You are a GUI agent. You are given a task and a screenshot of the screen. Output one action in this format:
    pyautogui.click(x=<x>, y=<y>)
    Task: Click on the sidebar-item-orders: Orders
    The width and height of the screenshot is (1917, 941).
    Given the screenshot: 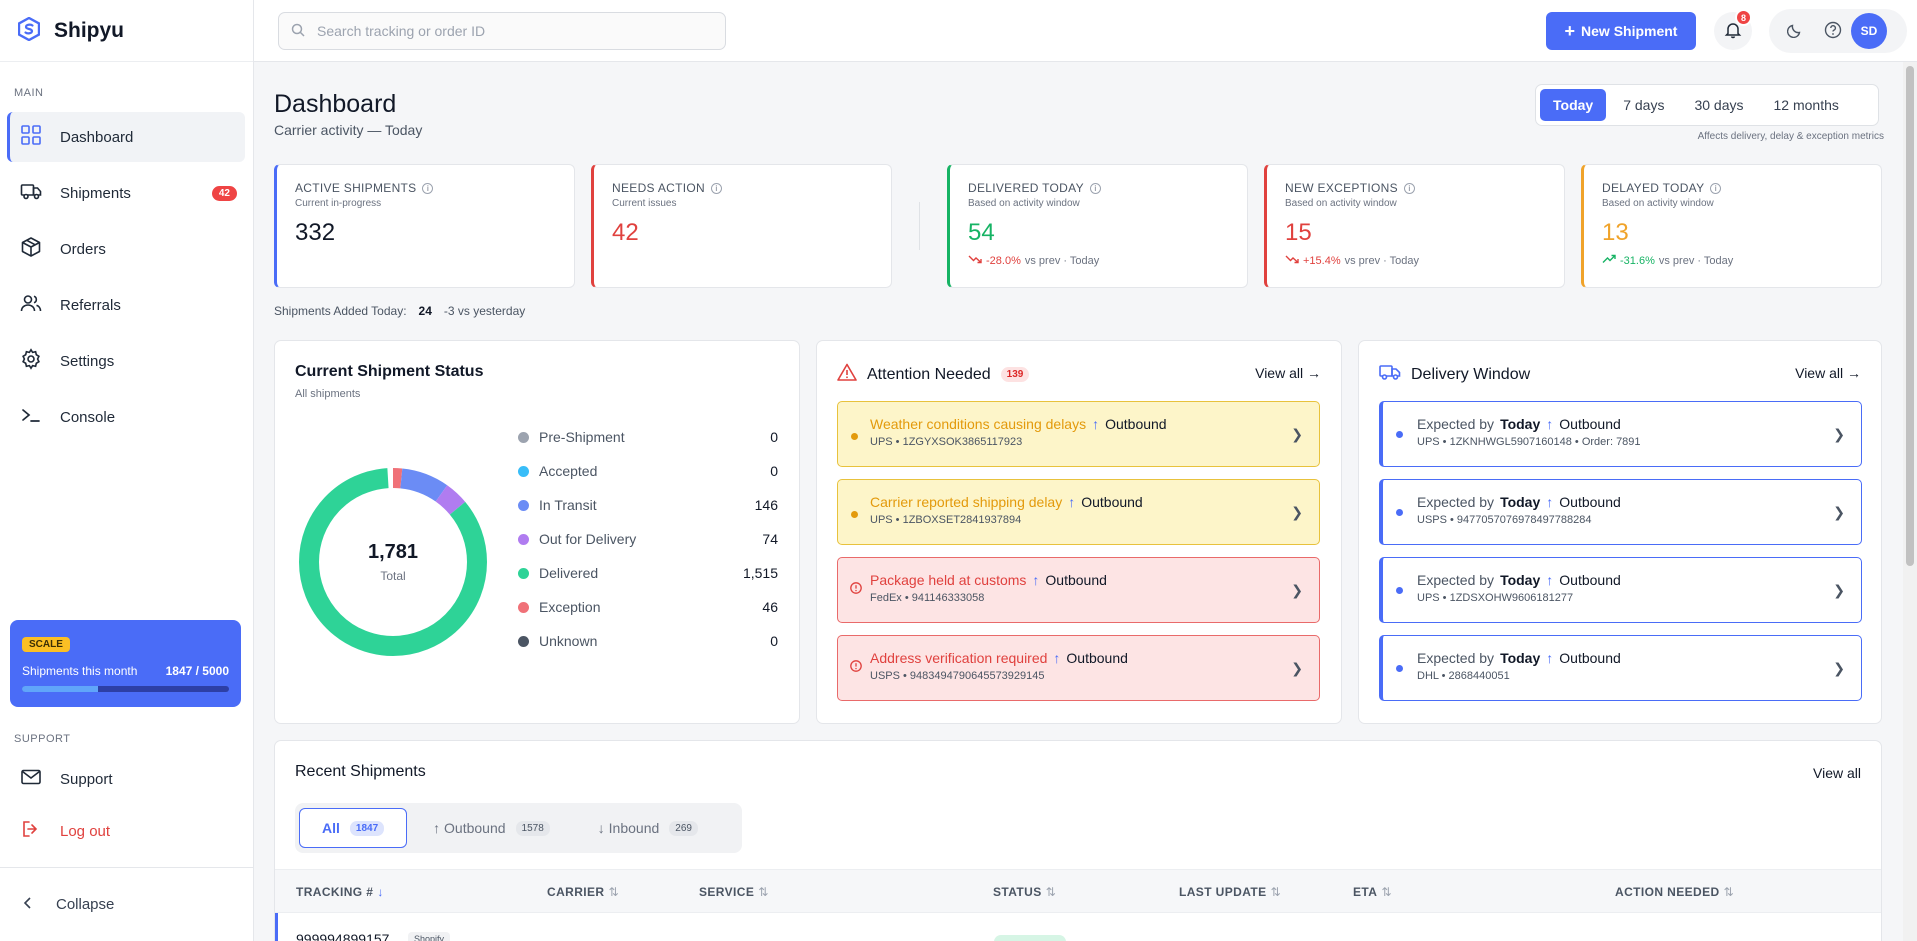 What is the action you would take?
    pyautogui.click(x=126, y=249)
    